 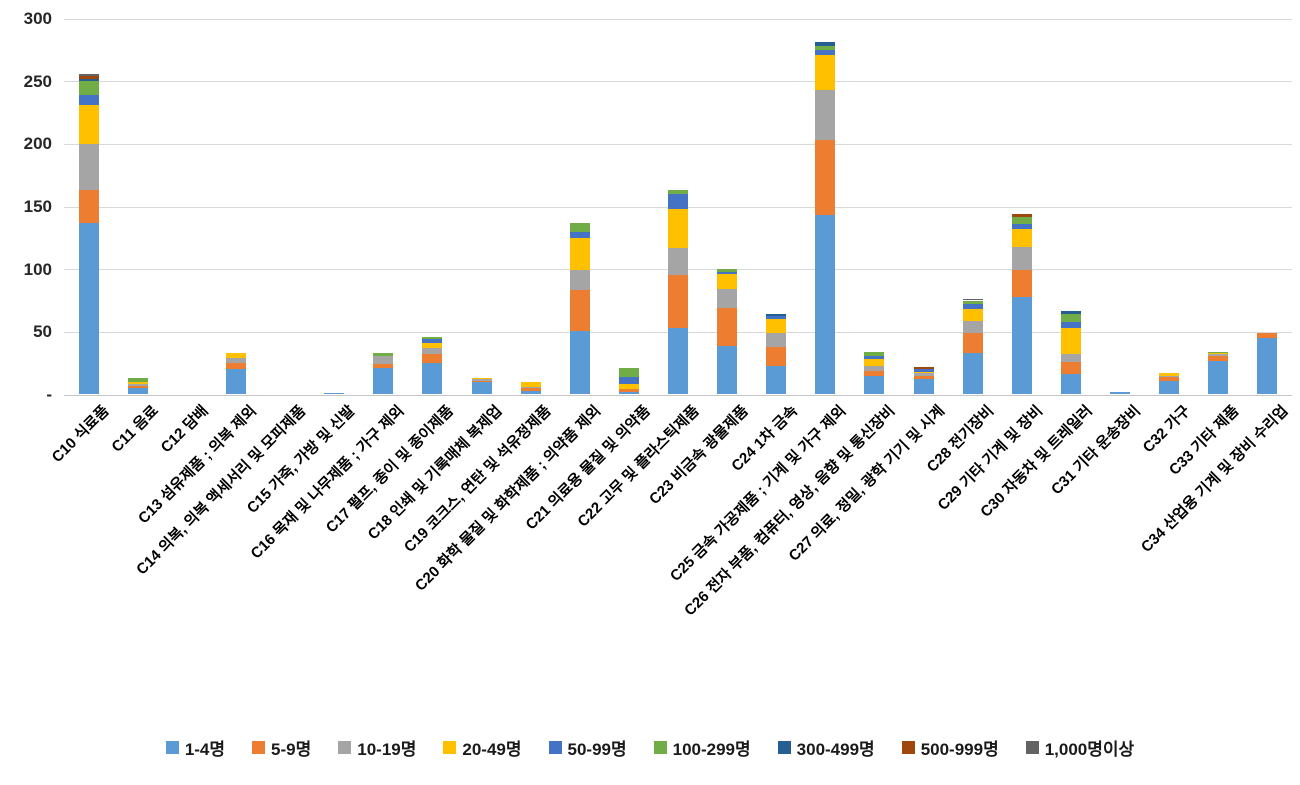 What do you see at coordinates (49, 394) in the screenshot?
I see `y-axis-tick-label: -` at bounding box center [49, 394].